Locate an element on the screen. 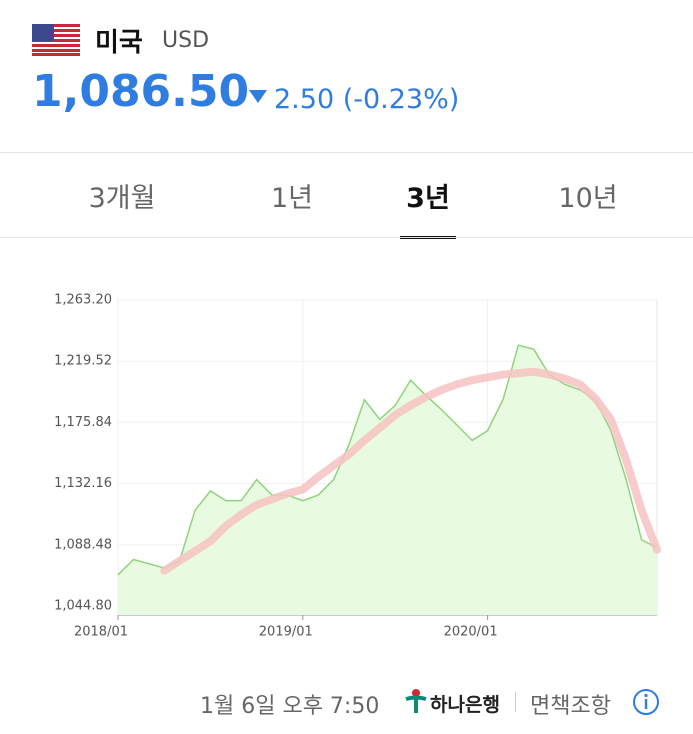 This screenshot has width=693, height=734. tab: 10년 is located at coordinates (588, 198).